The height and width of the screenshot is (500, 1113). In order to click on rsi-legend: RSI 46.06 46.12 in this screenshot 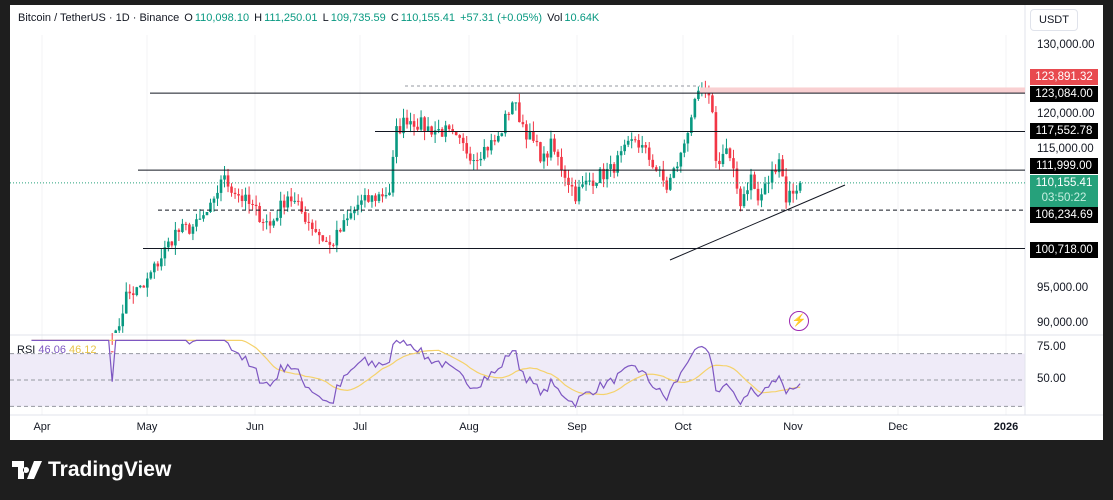, I will do `click(57, 350)`.